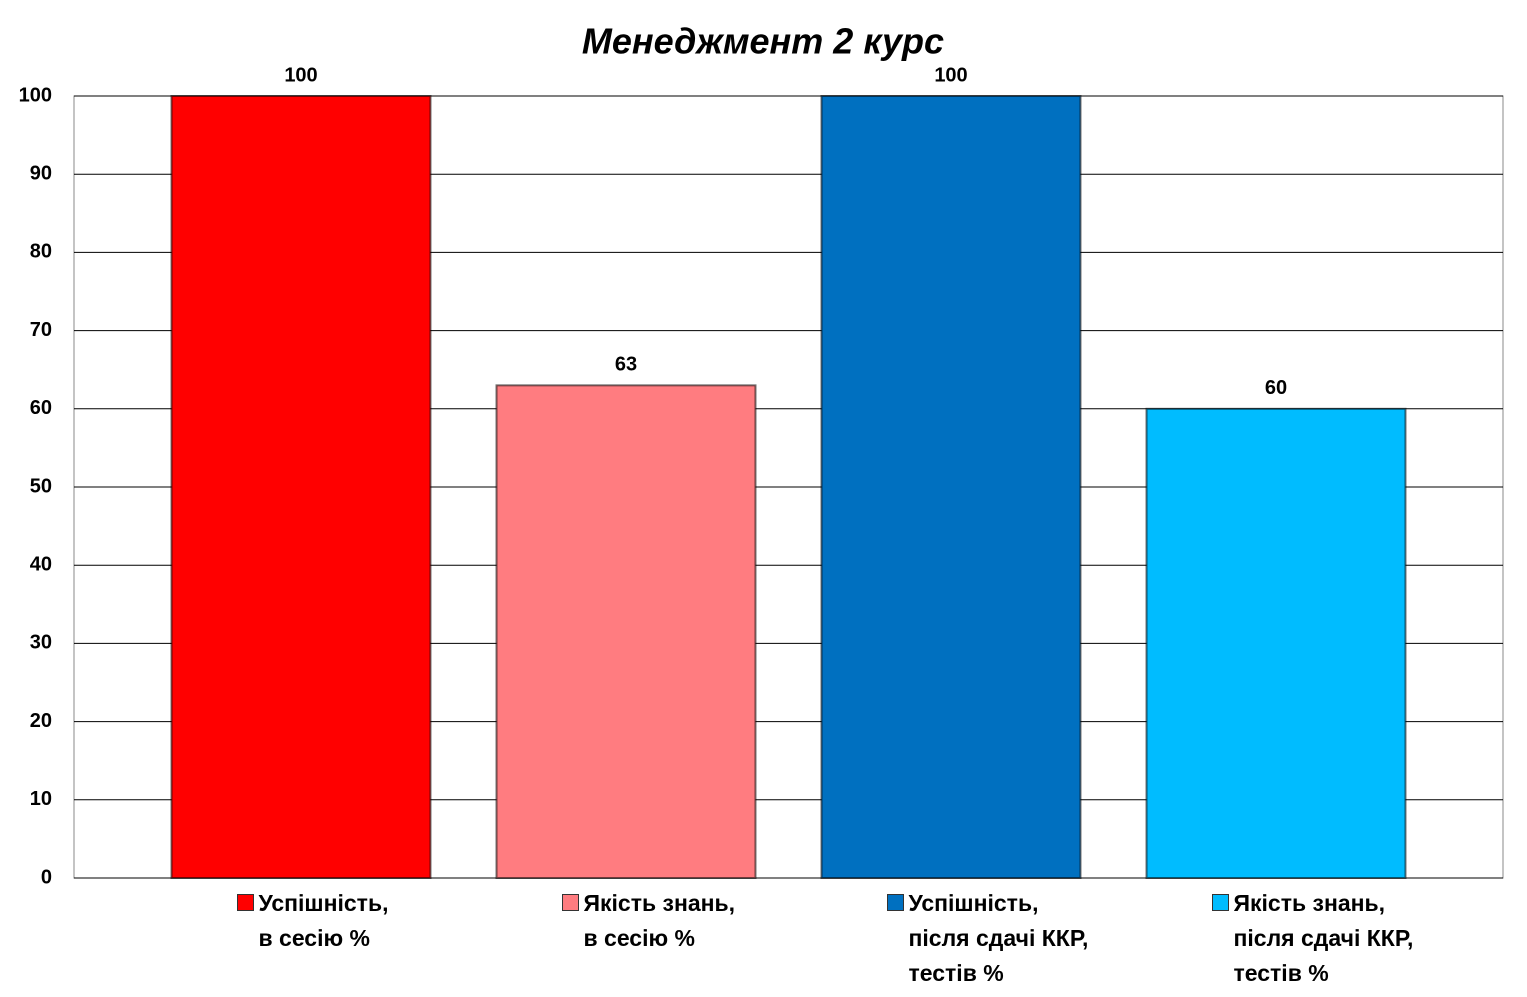 This screenshot has width=1527, height=997. I want to click on y-tick-label: 20, so click(41, 721).